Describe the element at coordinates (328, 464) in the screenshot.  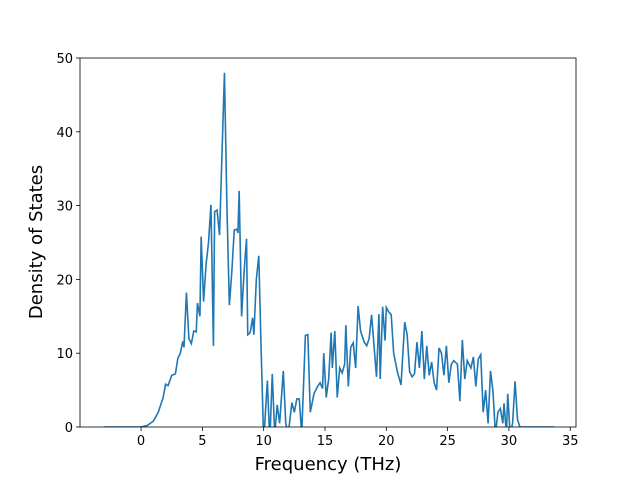
I see `x-axis-label: Frequency (THz)` at that location.